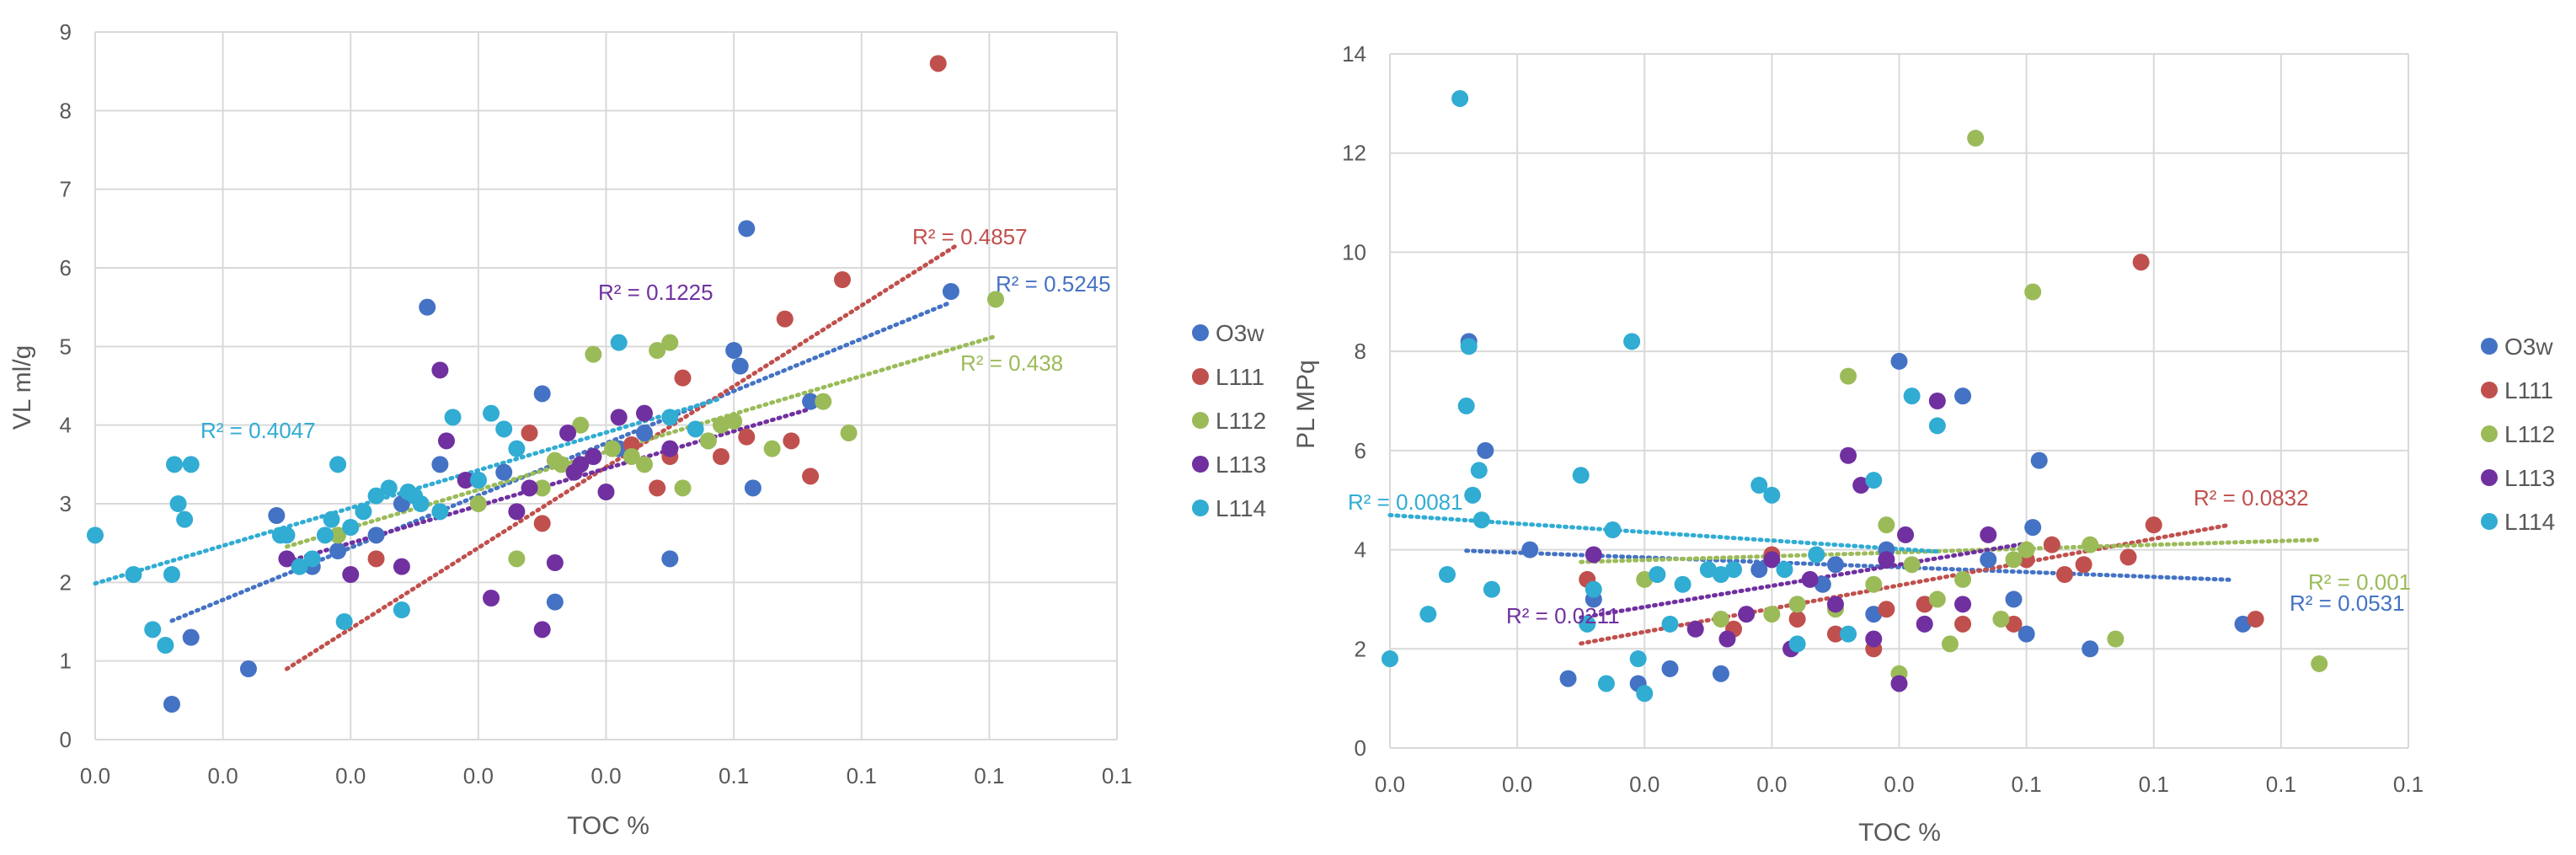 The width and height of the screenshot is (2576, 855). Describe the element at coordinates (1360, 450) in the screenshot. I see `pl-y-tick-label: 6` at that location.